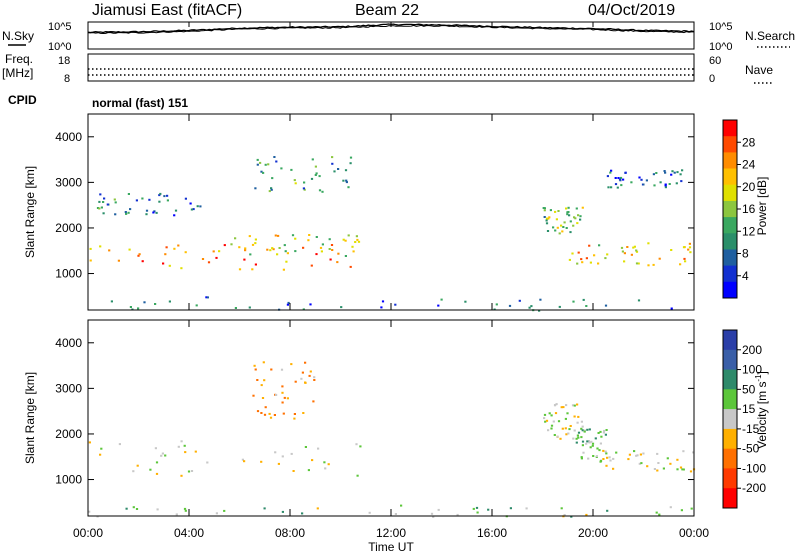  I want to click on colorbar-tick-label: 4, so click(745, 276).